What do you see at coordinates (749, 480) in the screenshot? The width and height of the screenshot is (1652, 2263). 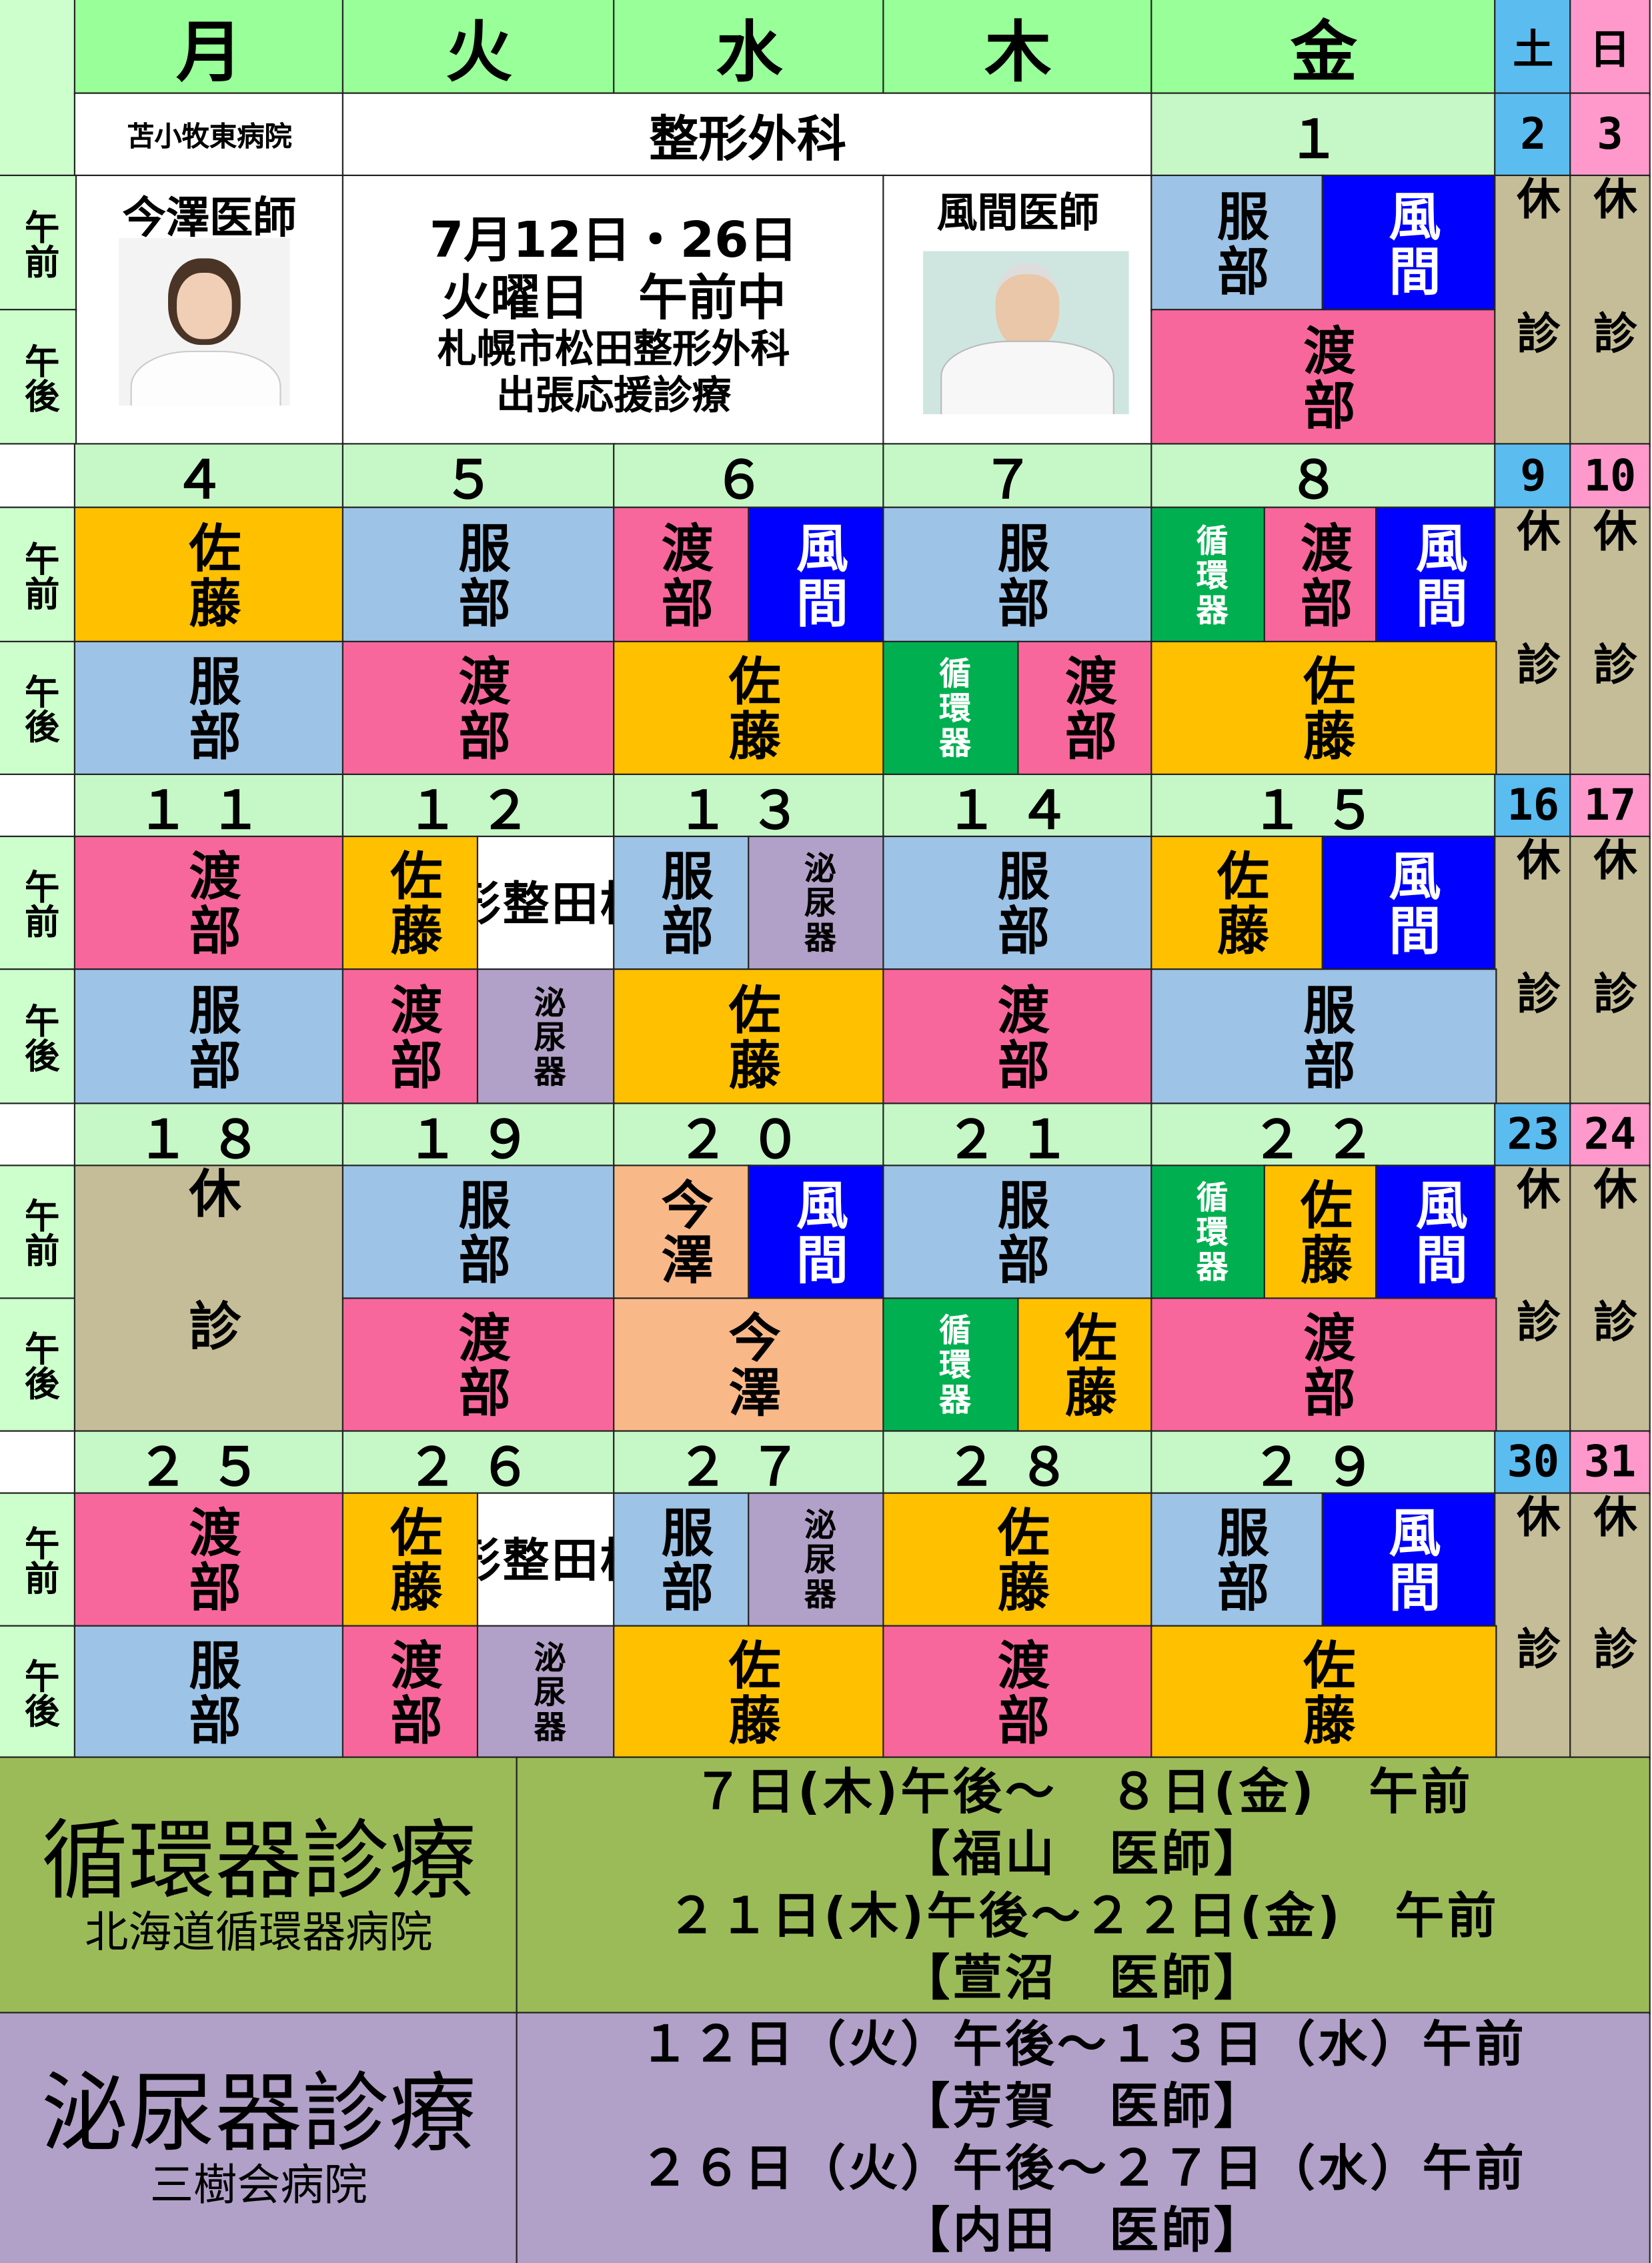 I see `date-text: ６` at bounding box center [749, 480].